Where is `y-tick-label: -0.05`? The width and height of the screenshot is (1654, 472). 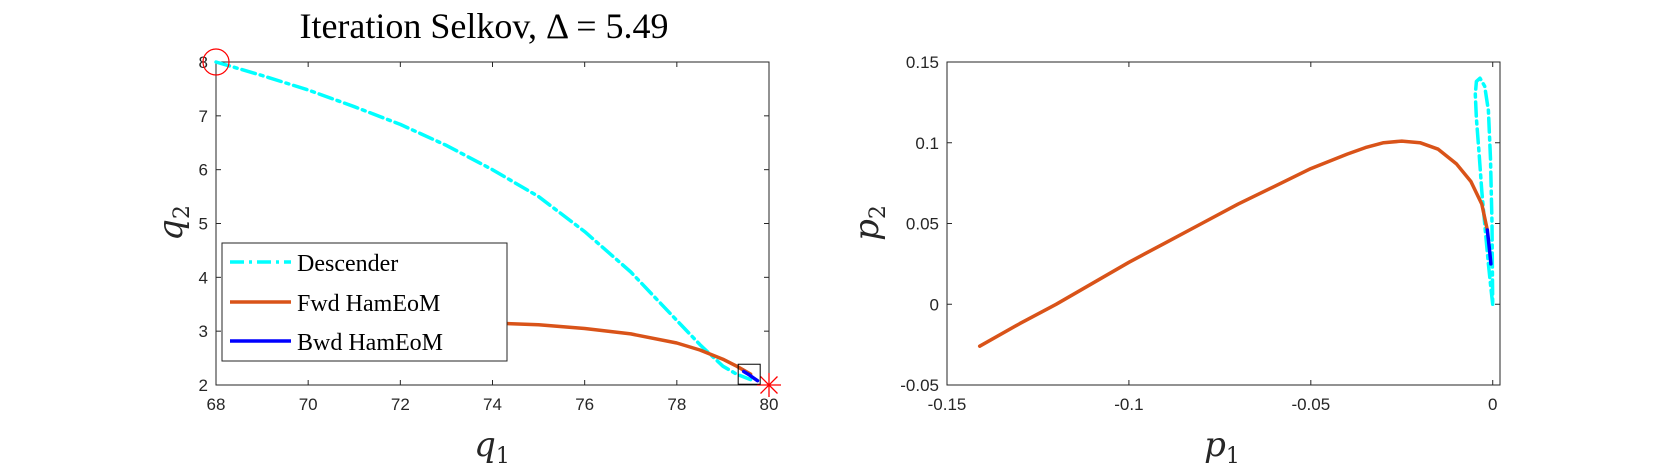
y-tick-label: -0.05 is located at coordinates (919, 385).